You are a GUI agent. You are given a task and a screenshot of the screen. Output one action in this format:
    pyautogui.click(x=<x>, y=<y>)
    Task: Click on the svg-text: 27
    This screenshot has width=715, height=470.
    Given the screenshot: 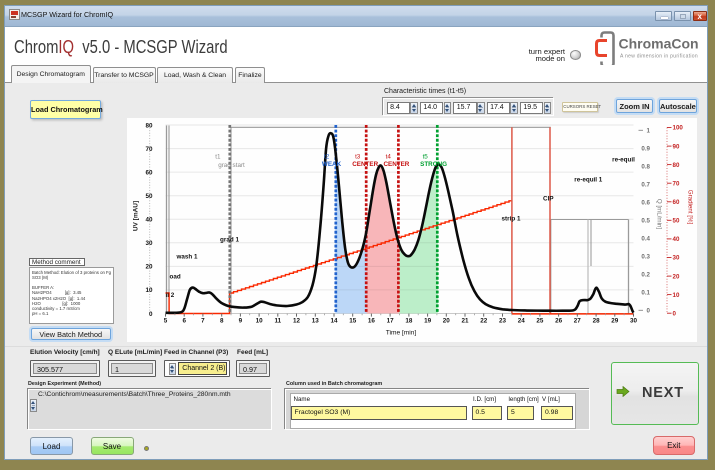 What is the action you would take?
    pyautogui.click(x=578, y=321)
    